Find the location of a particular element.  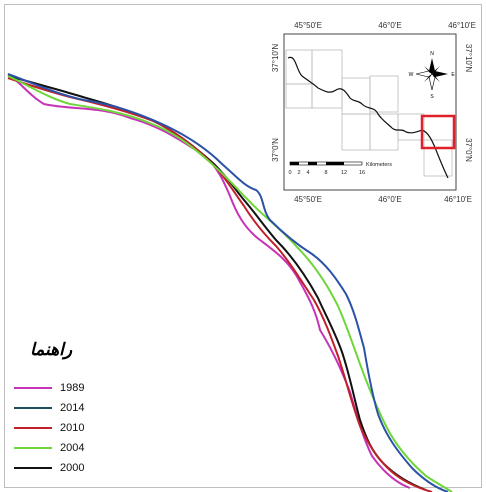

scale-unit: Kilometers is located at coordinates (379, 165).